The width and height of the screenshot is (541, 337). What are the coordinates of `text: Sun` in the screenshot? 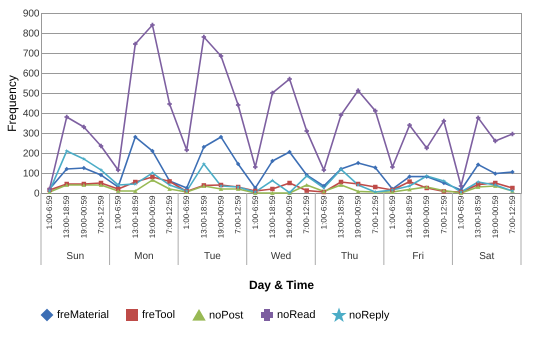 It's located at (75, 256).